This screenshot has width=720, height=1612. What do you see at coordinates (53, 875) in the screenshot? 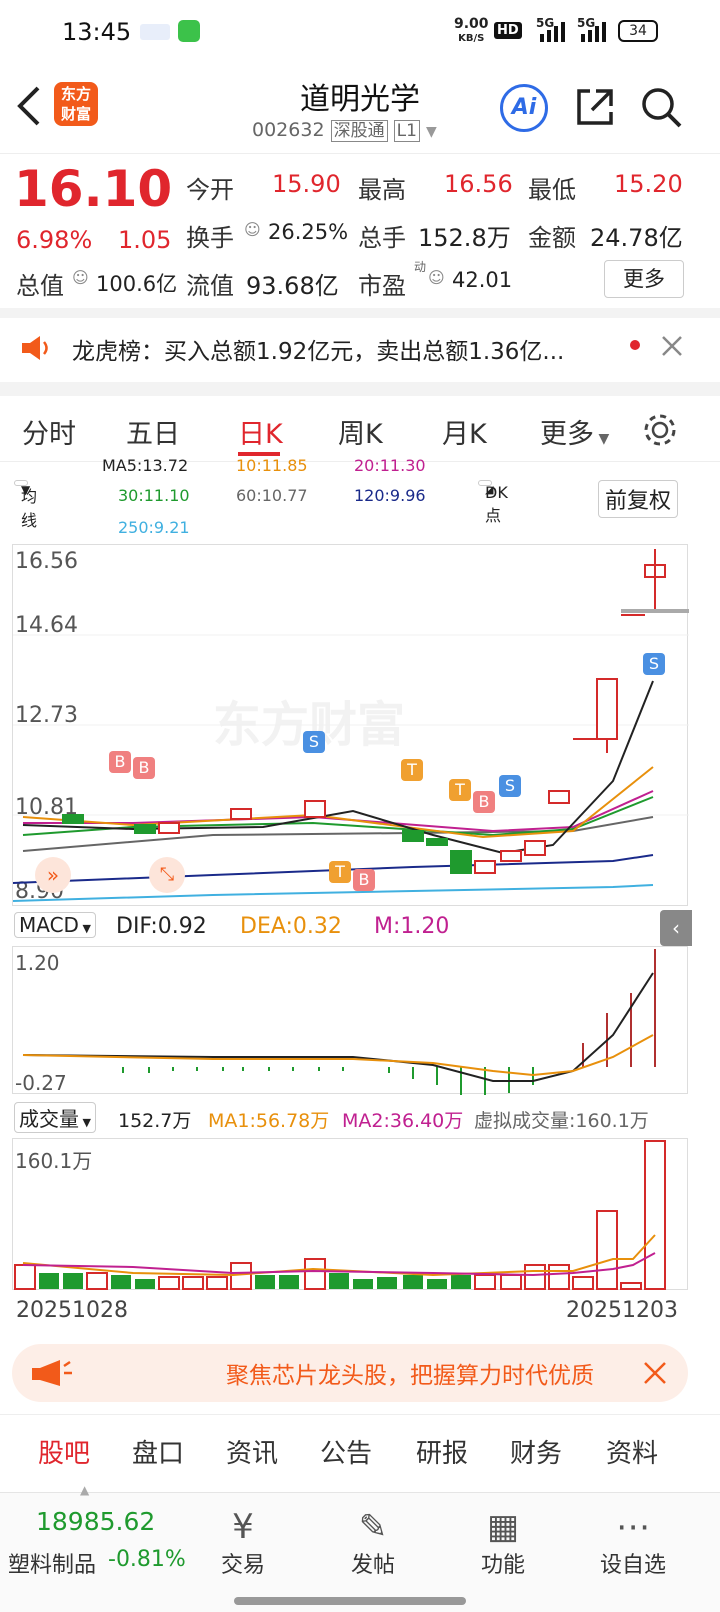
I see `expand-chevrons-icon: »` at bounding box center [53, 875].